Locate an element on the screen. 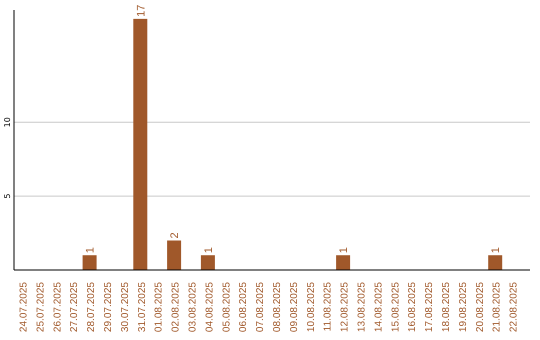 The height and width of the screenshot is (340, 540). x-tick-label: 27.07.2025 is located at coordinates (74, 307).